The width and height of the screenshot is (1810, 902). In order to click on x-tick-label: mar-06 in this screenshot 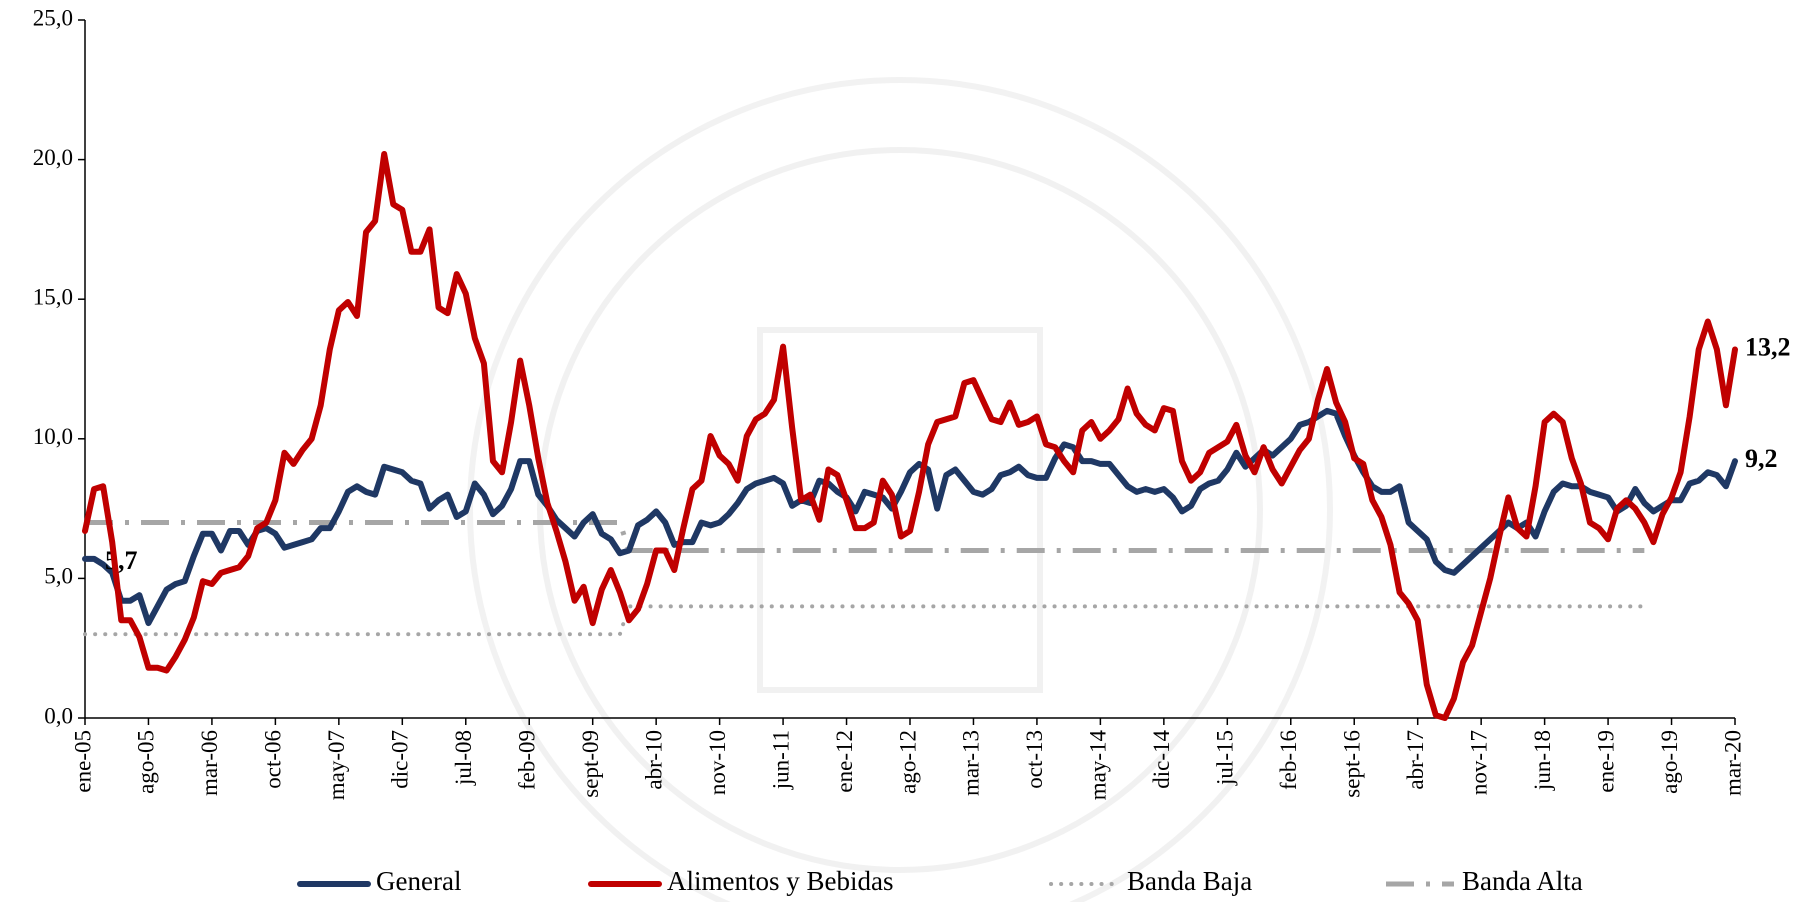, I will do `click(209, 763)`.